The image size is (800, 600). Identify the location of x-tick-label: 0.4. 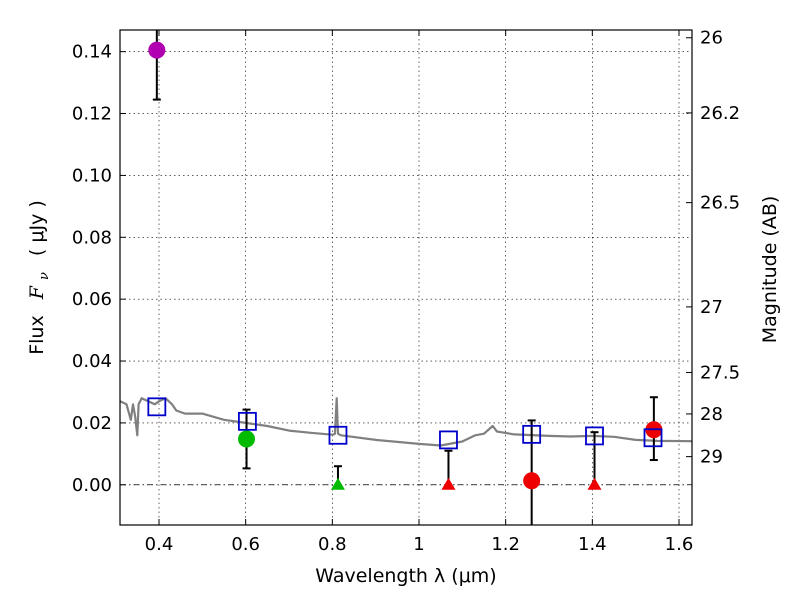
(159, 544).